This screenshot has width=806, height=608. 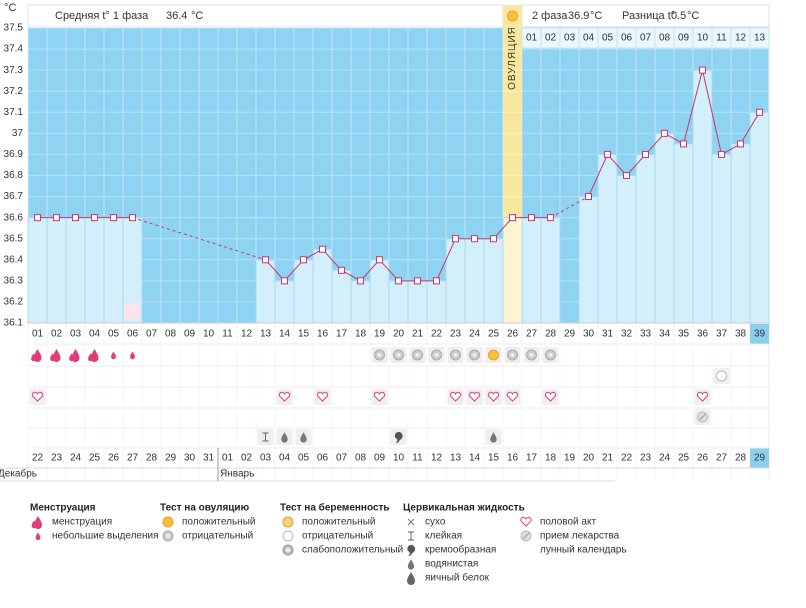 I want to click on header-text: °C, so click(x=693, y=16).